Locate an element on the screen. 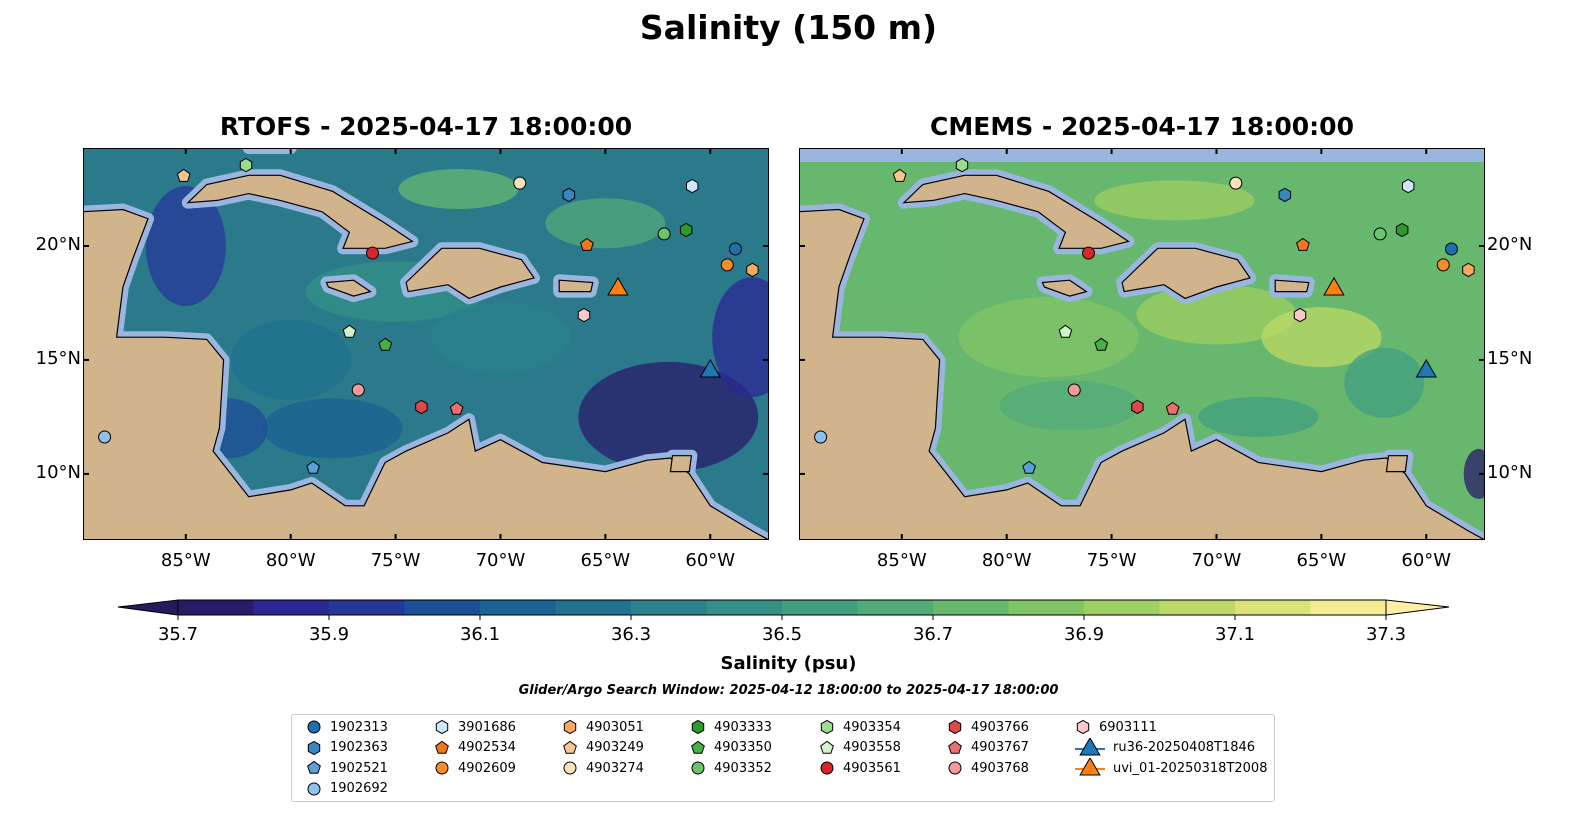  lon-tick-label: 70°W is located at coordinates (1216, 560).